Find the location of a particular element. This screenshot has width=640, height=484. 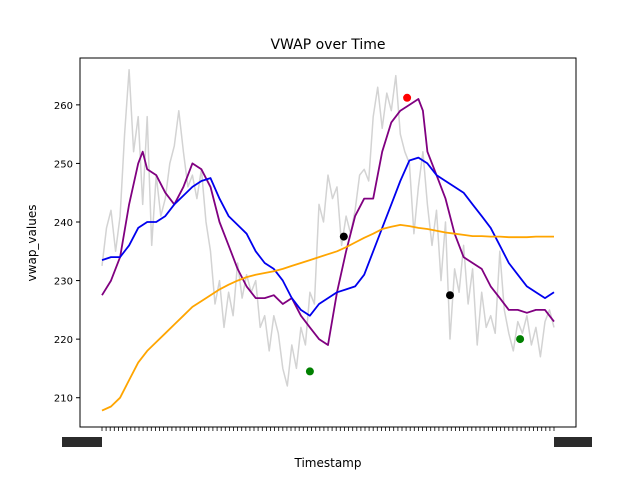

x-tick-labels-overlap-right is located at coordinates (573, 442).